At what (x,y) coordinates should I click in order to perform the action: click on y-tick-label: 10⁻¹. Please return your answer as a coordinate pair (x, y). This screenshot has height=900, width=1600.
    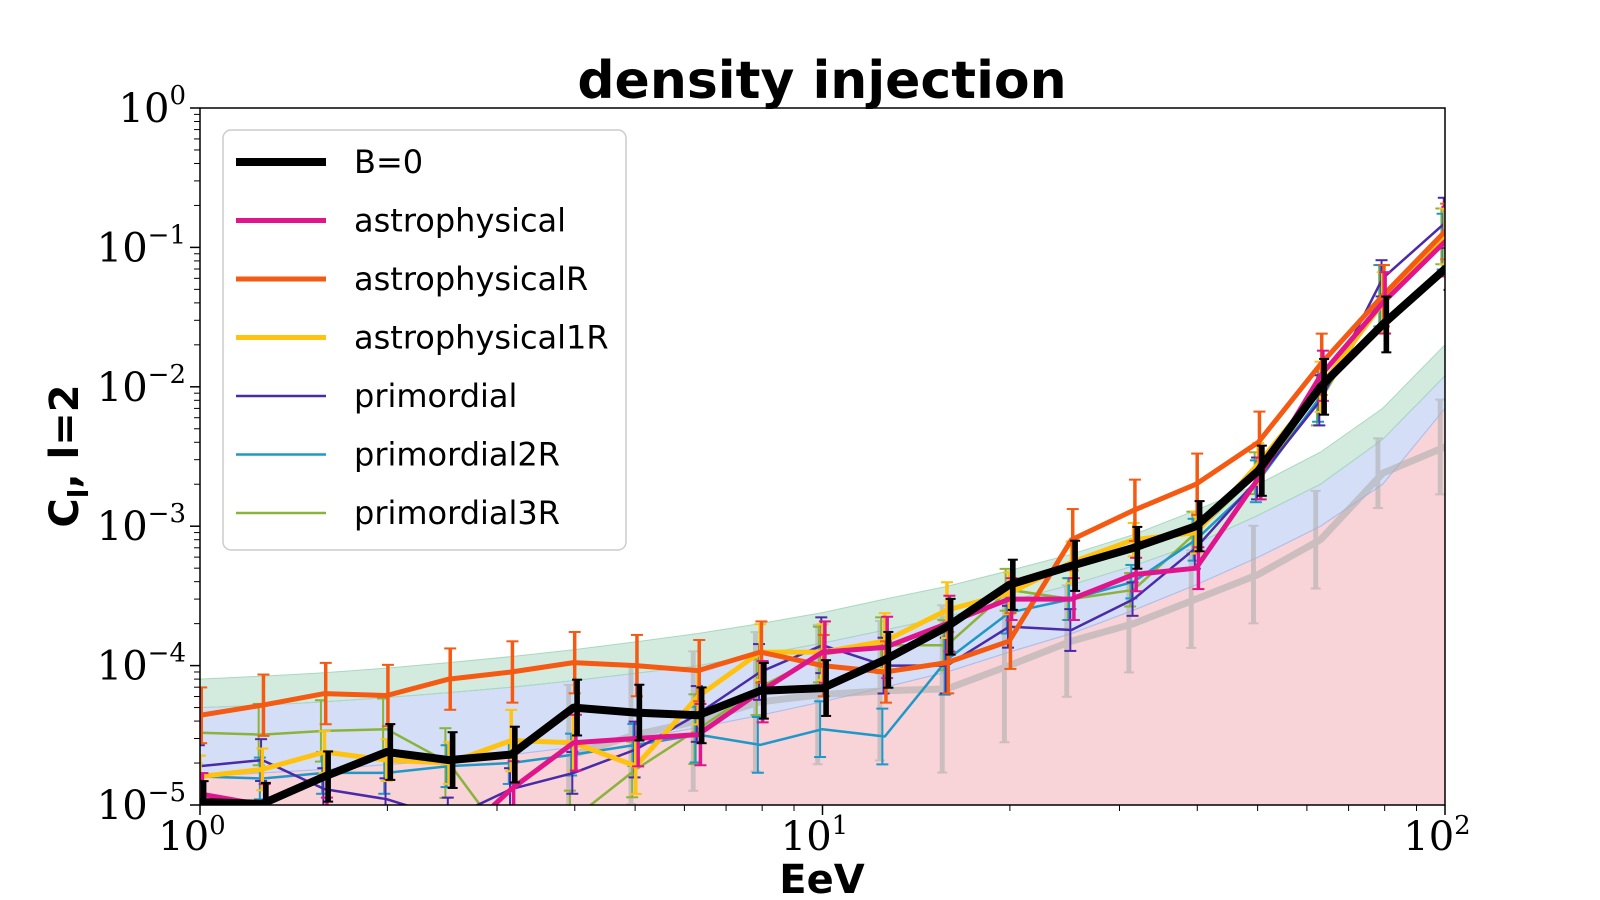
    Looking at the image, I should click on (141, 245).